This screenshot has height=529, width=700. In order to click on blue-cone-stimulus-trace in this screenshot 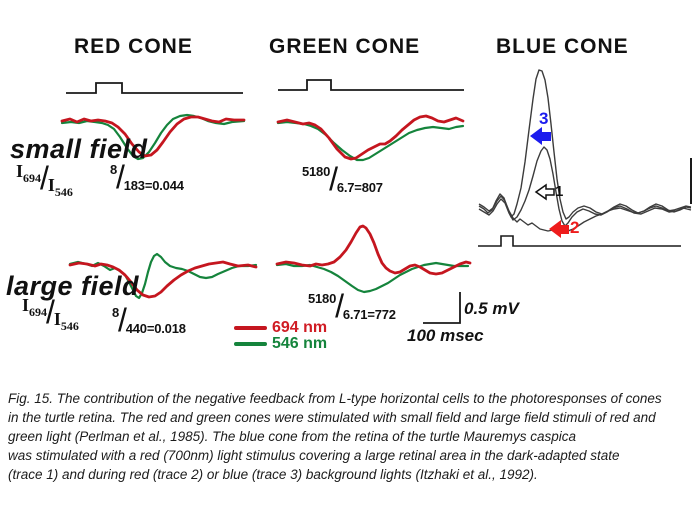, I will do `click(579, 241)`.